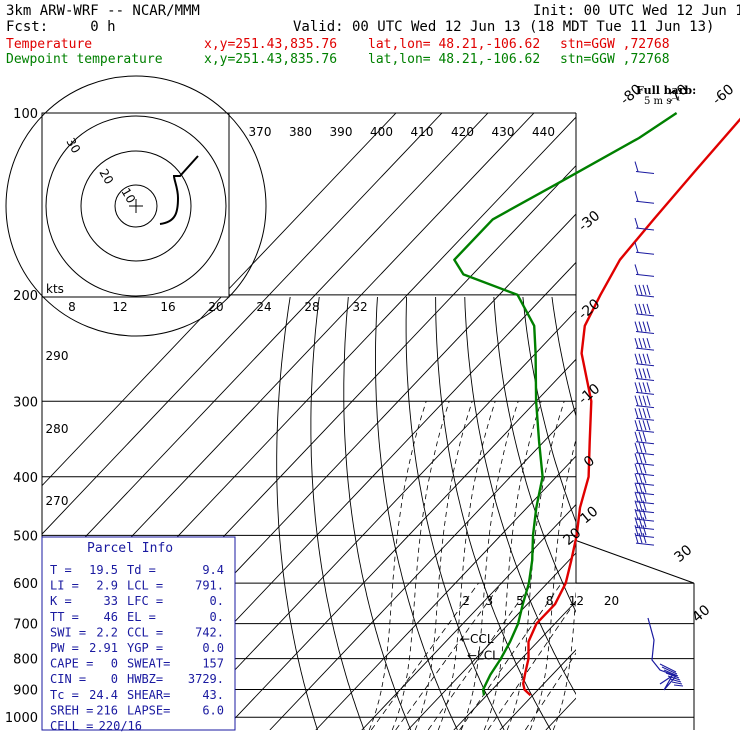 This screenshot has width=740, height=740. What do you see at coordinates (263, 307) in the screenshot?
I see `speed-label: 24` at bounding box center [263, 307].